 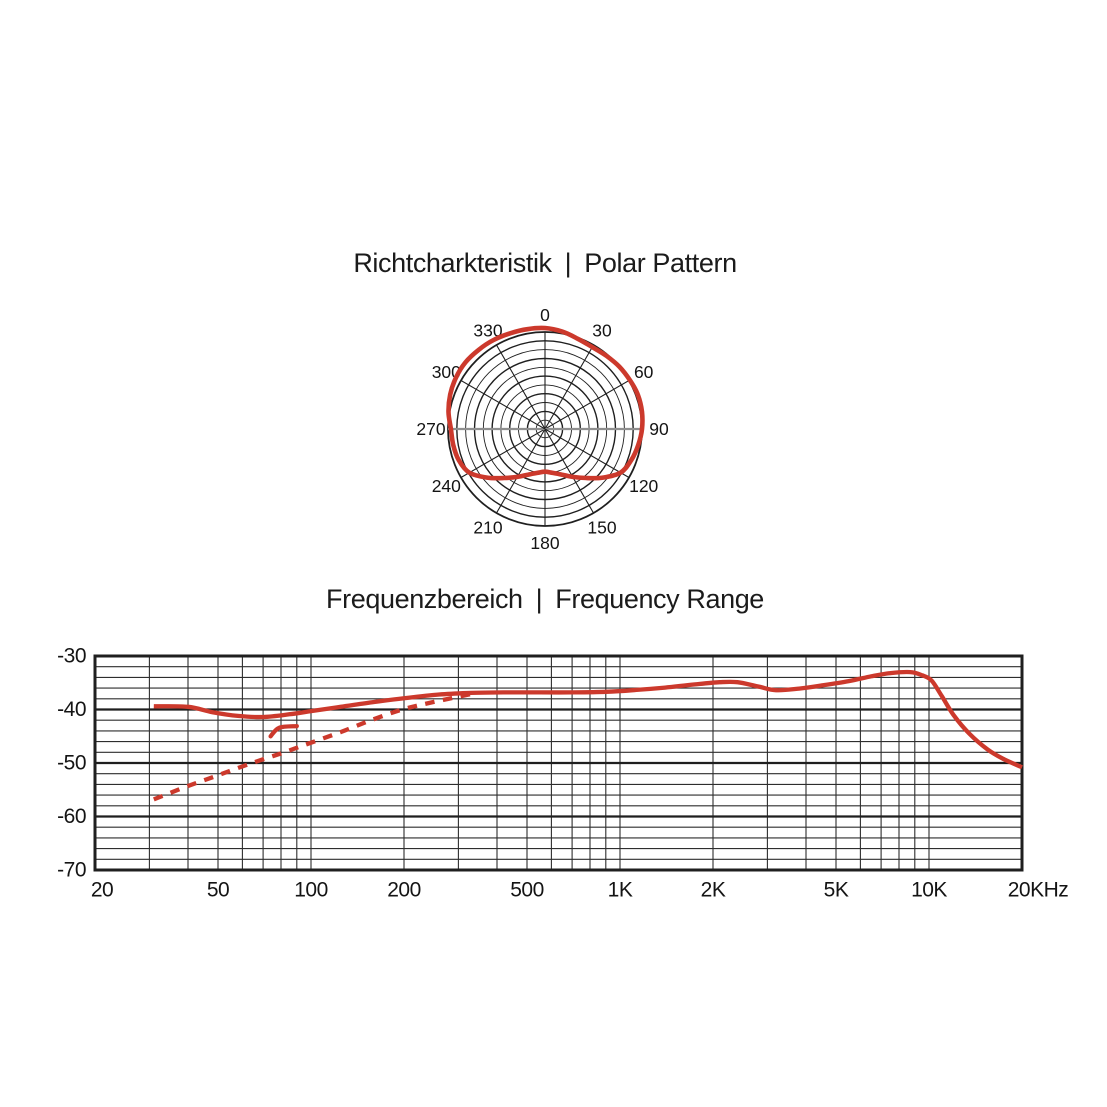 What do you see at coordinates (527, 890) in the screenshot?
I see `freq-x-tick-label: 500` at bounding box center [527, 890].